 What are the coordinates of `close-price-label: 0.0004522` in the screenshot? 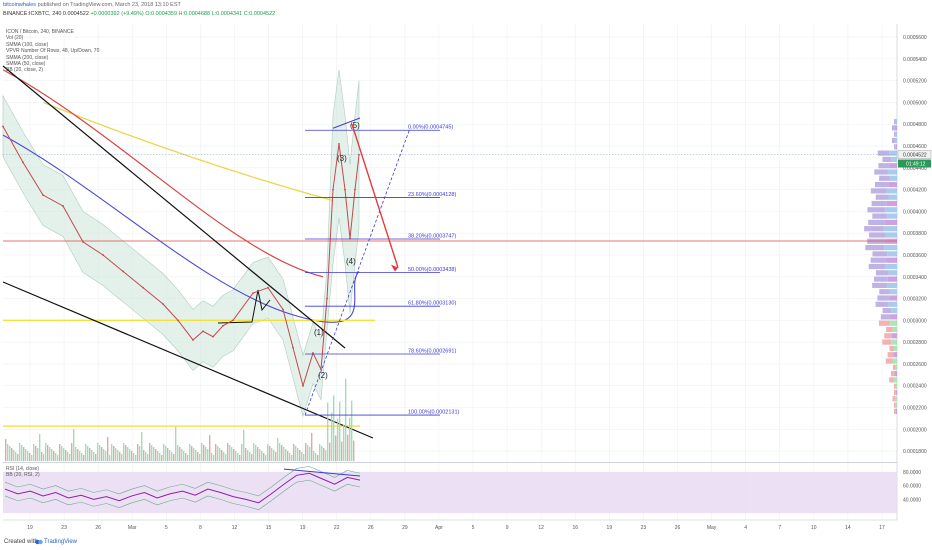 It's located at (75, 14).